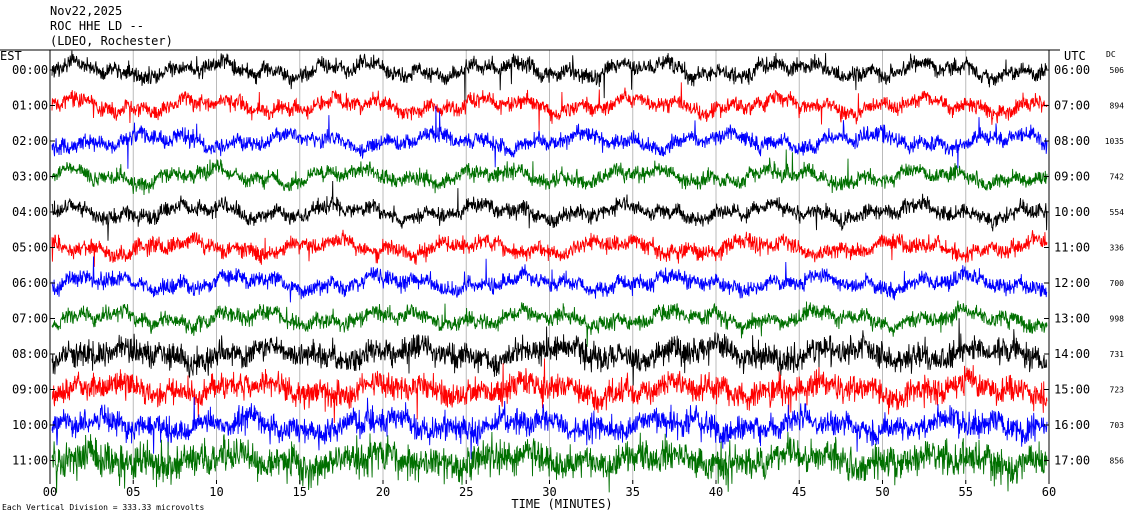 This screenshot has width=1130, height=519. Describe the element at coordinates (1117, 283) in the screenshot. I see `dc-offset-label: 700` at that location.